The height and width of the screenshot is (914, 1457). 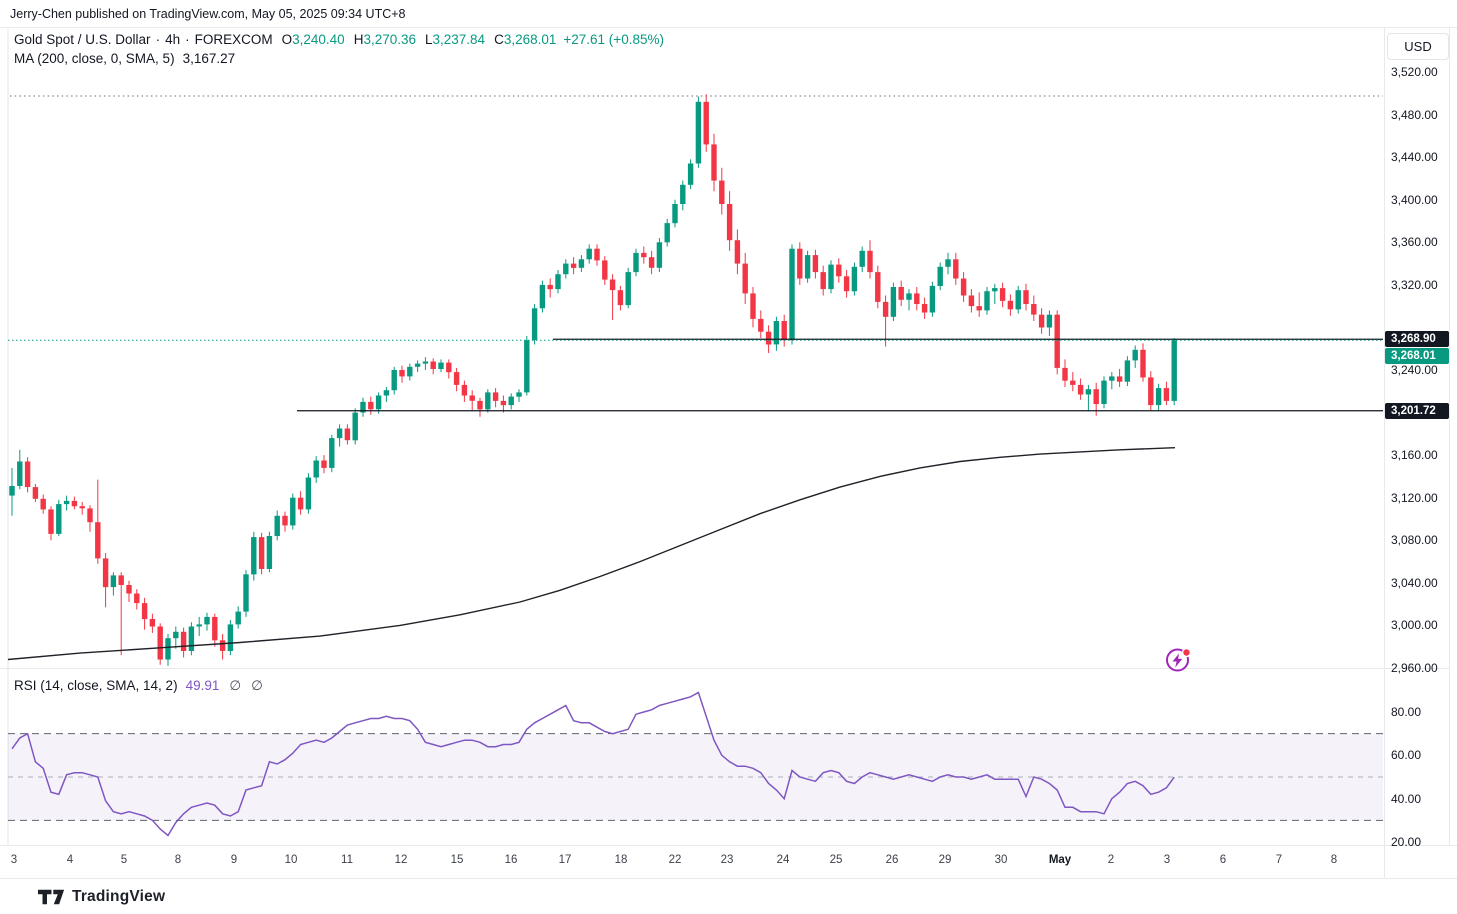 I want to click on price-axis-label: 2,960.00, so click(x=1414, y=668).